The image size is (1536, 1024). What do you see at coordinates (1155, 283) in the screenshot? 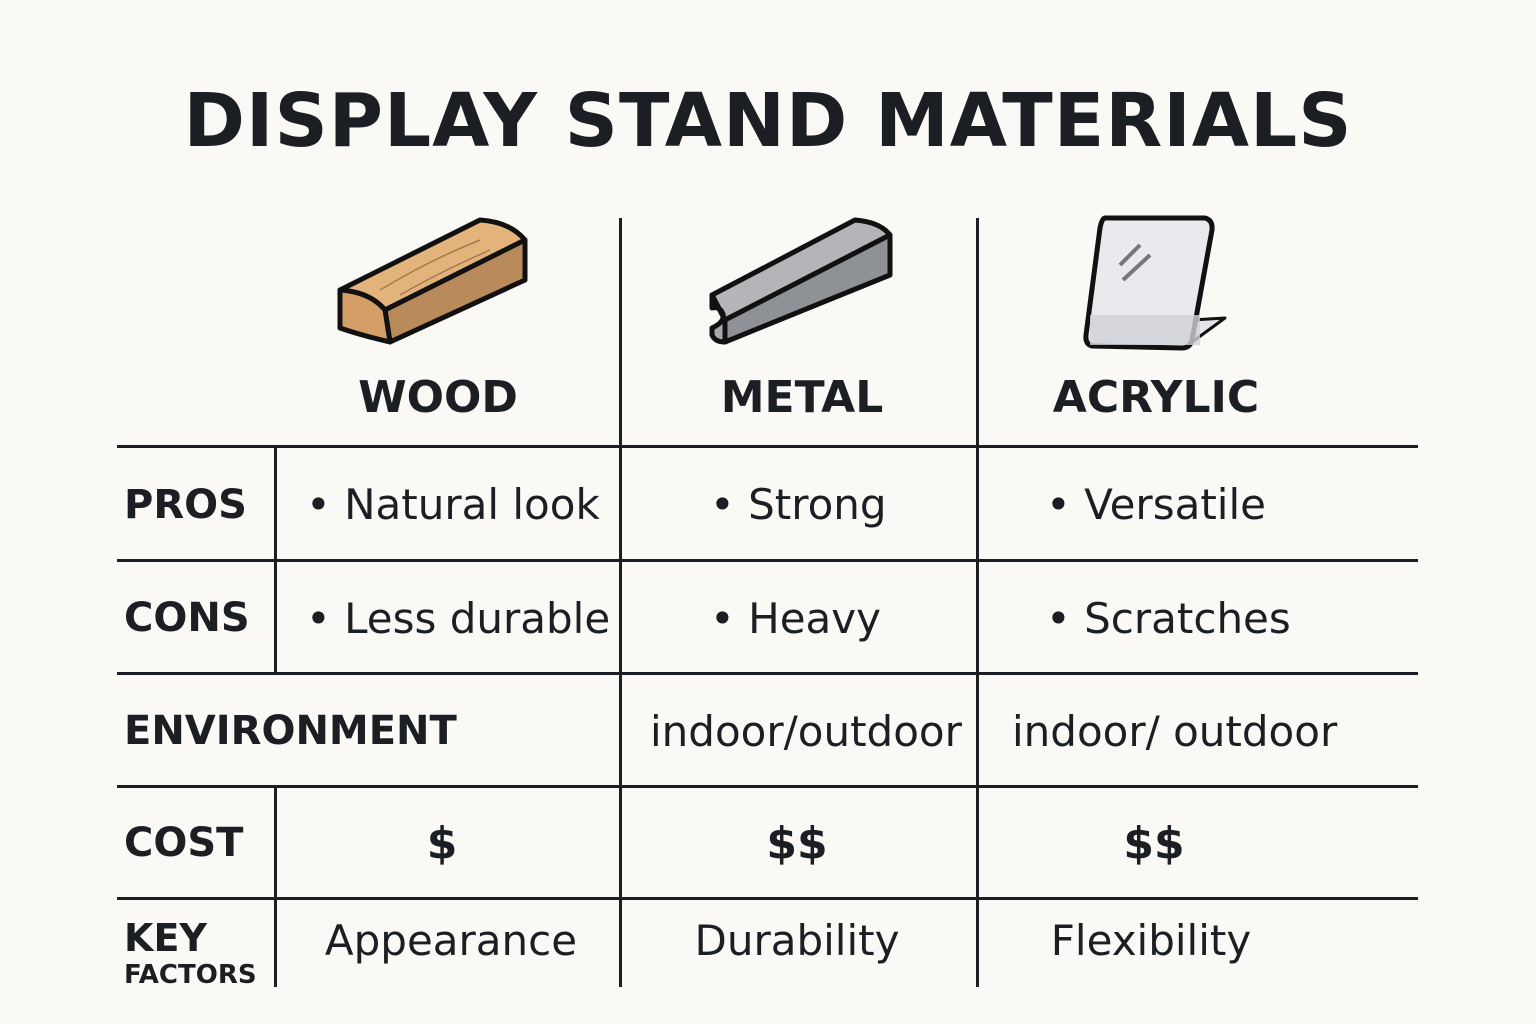
I see `acrylic-stand-icon` at bounding box center [1155, 283].